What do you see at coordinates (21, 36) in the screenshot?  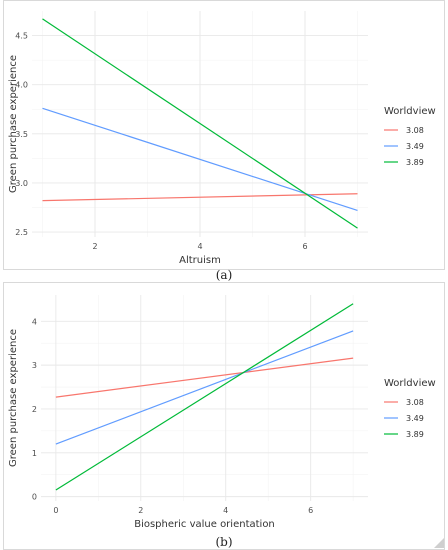 I see `y-tick-label: 4.5` at bounding box center [21, 36].